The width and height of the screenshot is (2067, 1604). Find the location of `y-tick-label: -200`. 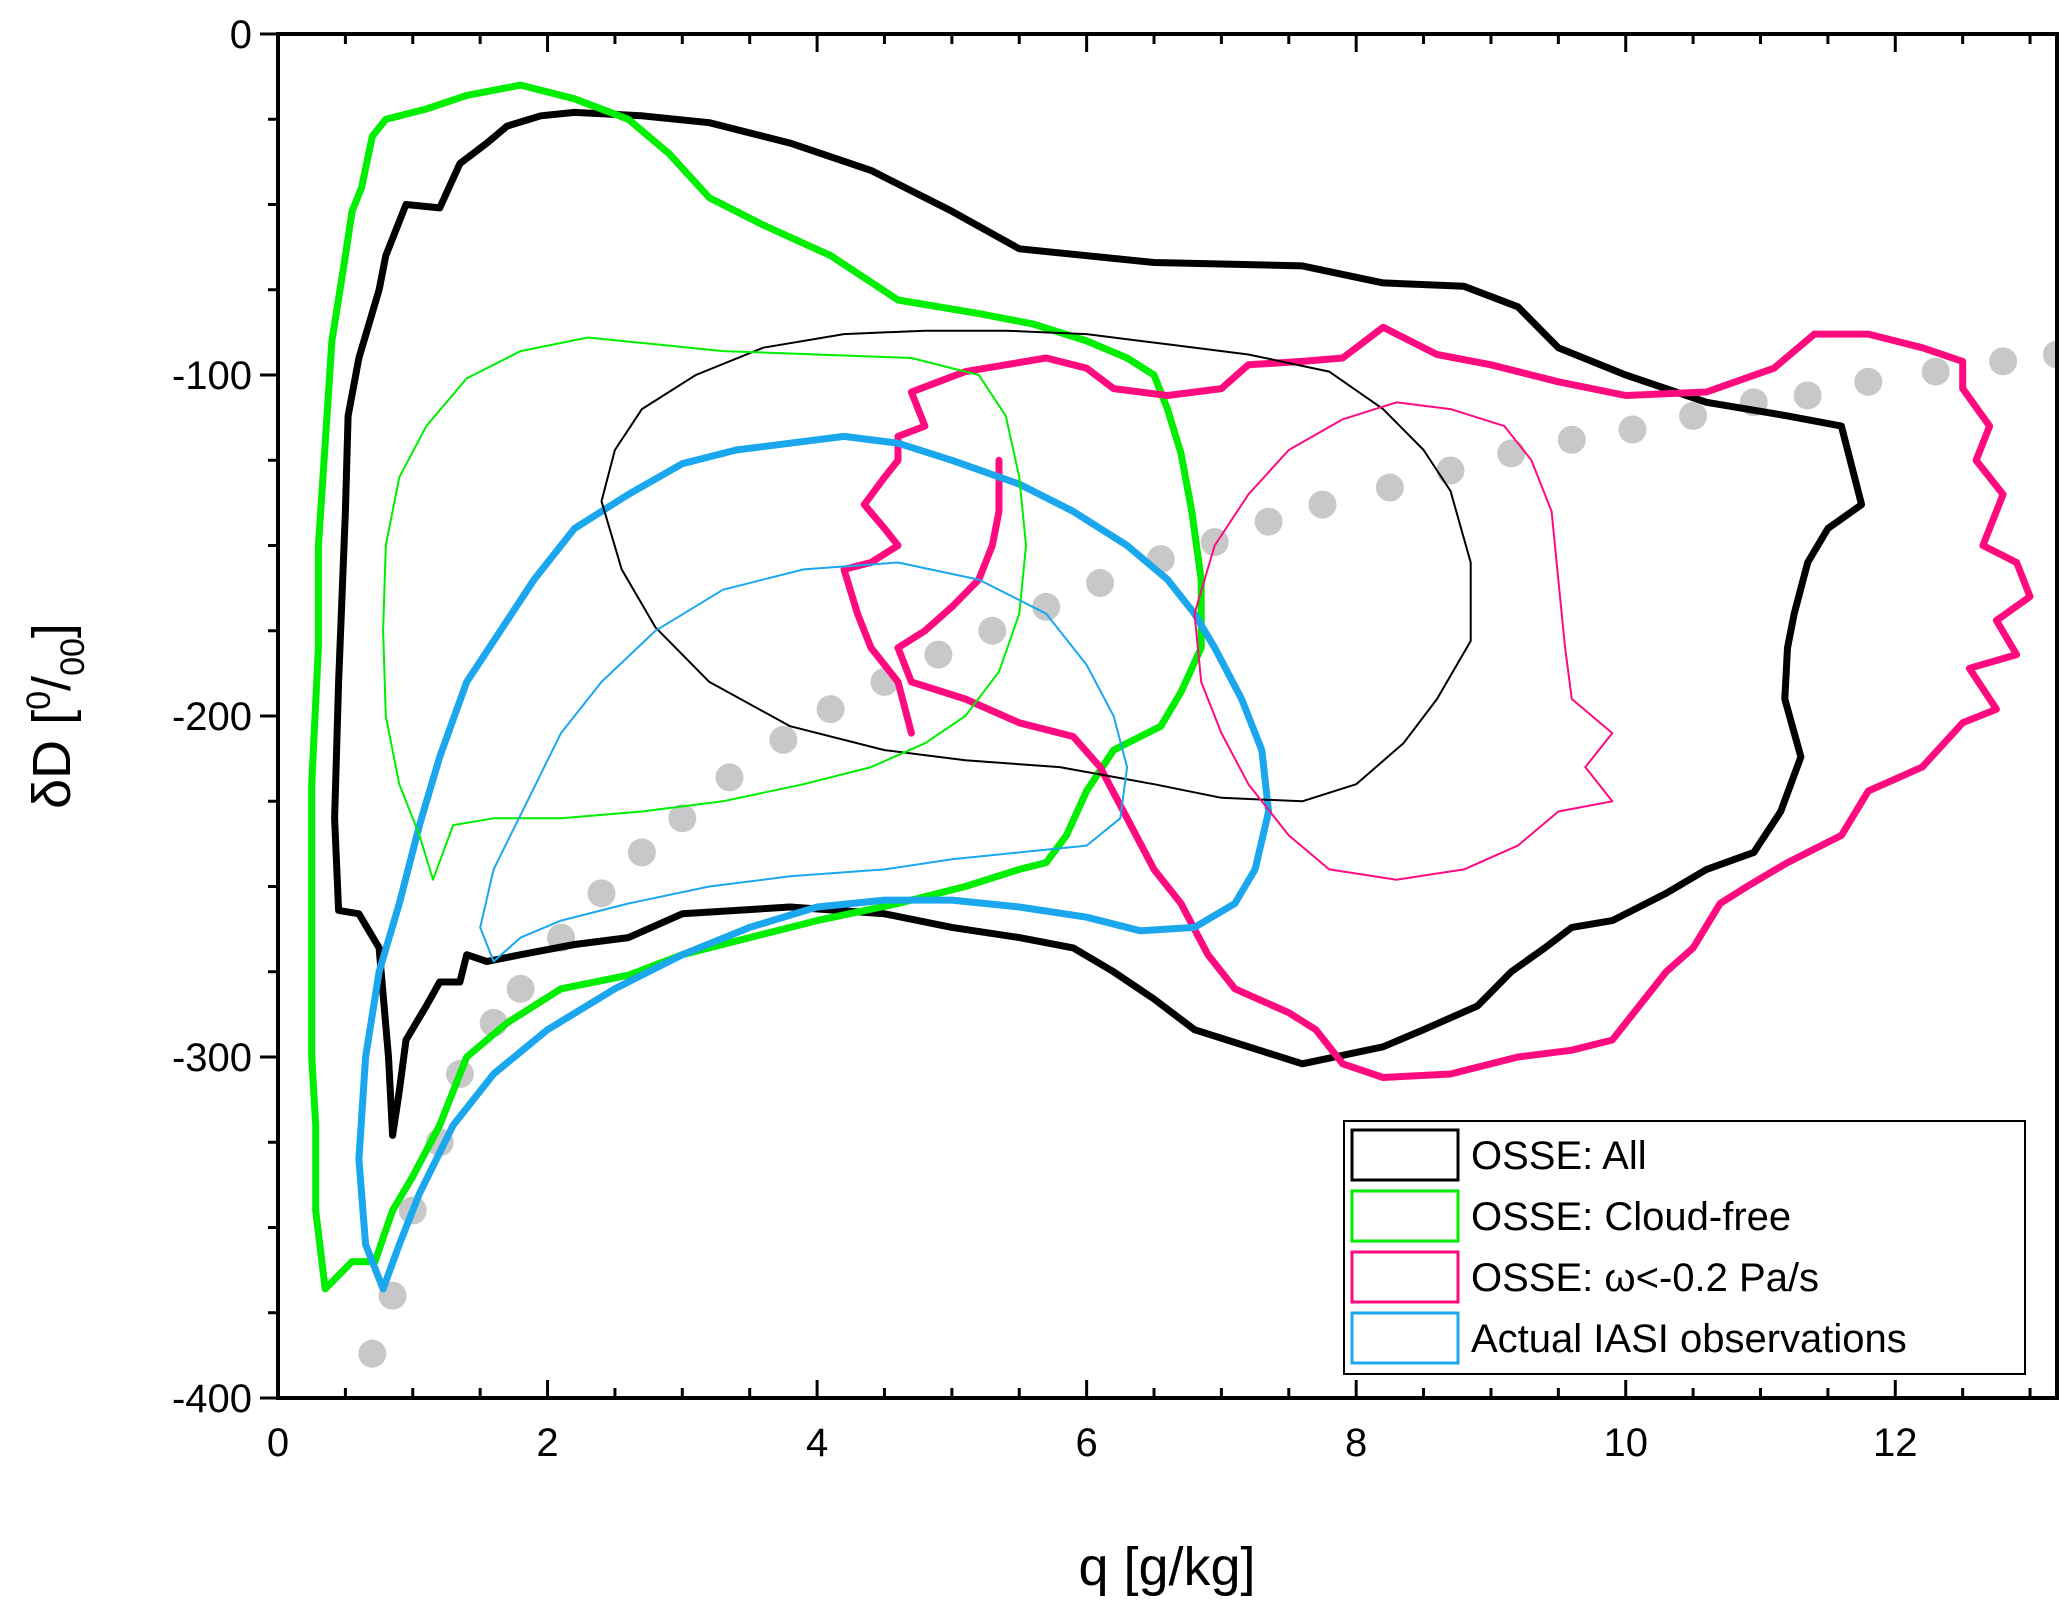

y-tick-label: -200 is located at coordinates (212, 717).